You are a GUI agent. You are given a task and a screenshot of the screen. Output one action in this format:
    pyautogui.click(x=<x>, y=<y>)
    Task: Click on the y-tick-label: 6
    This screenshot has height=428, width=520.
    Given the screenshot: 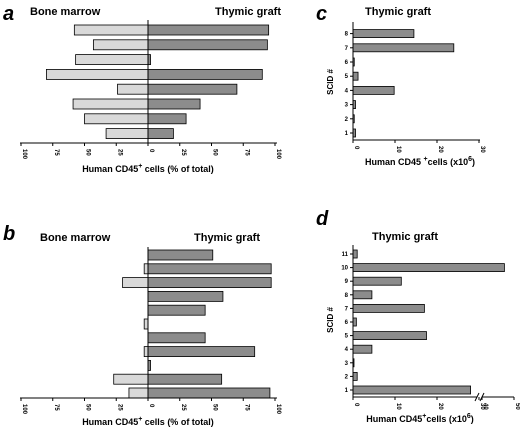 What is the action you would take?
    pyautogui.click(x=347, y=63)
    